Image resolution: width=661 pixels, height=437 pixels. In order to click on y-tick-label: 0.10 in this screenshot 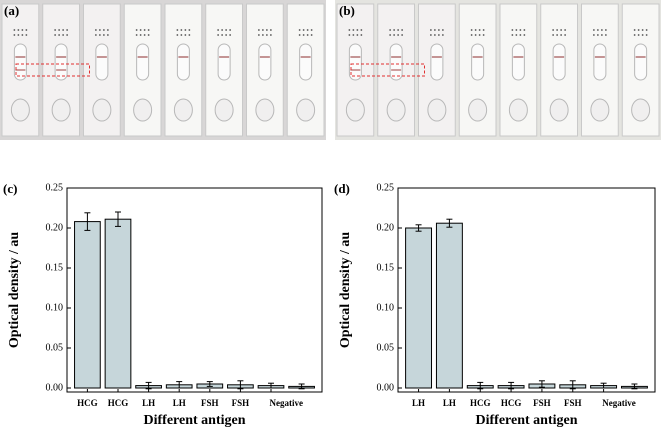, I will do `click(55, 307)`.